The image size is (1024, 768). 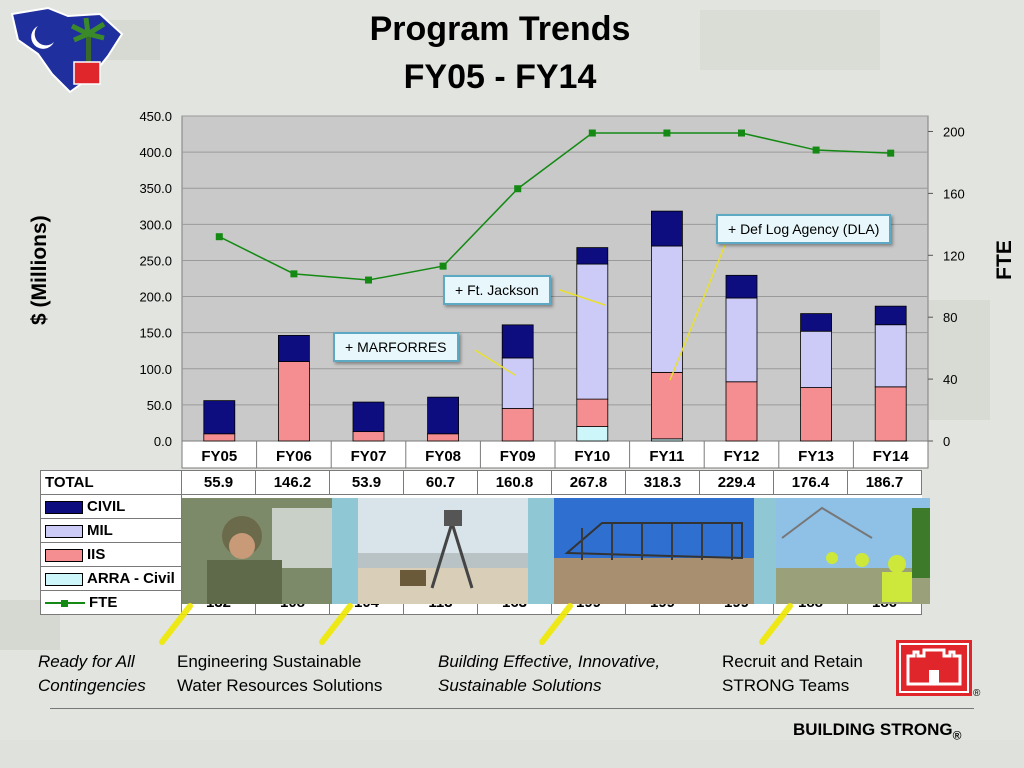 I want to click on fte-point-fy13, so click(x=816, y=150).